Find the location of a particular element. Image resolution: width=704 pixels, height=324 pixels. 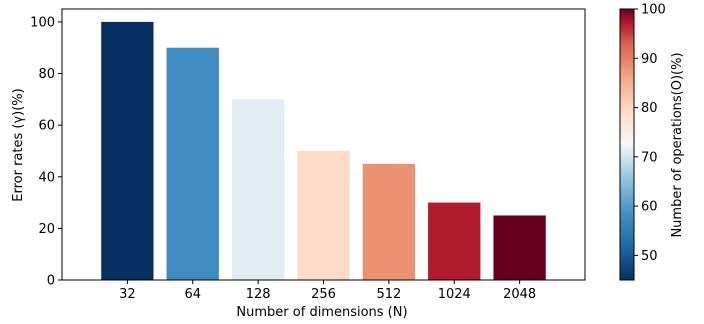

y-tick-label: 40 is located at coordinates (46, 177).